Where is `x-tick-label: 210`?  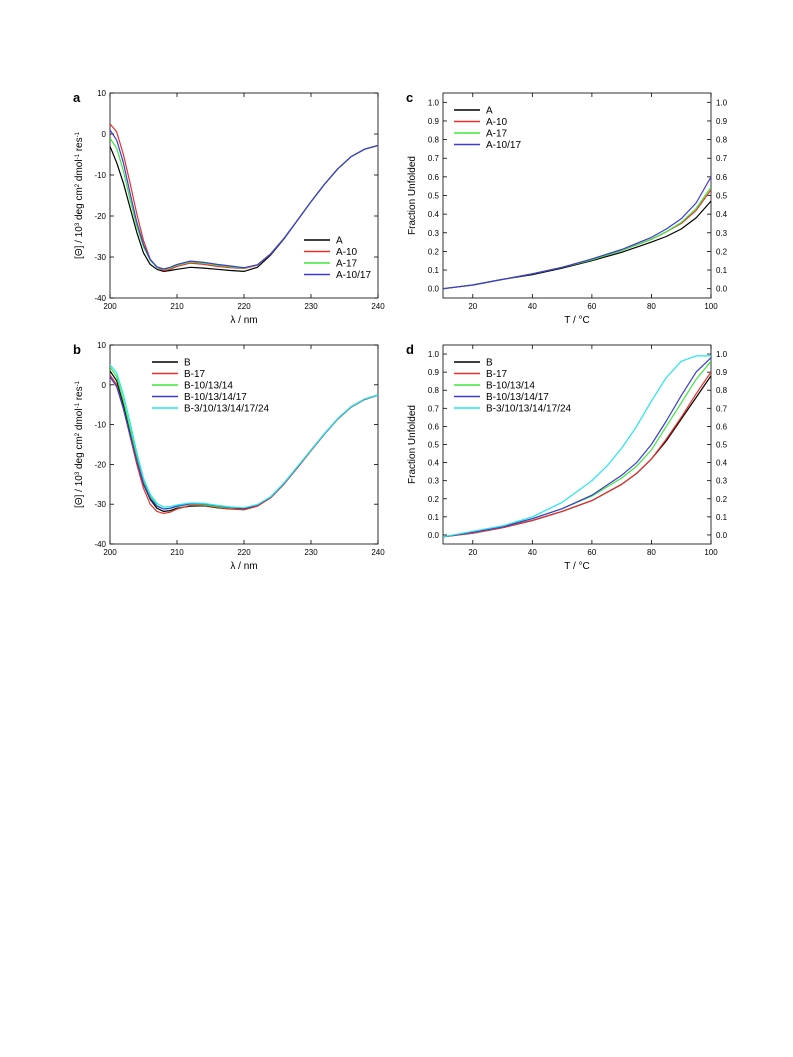
x-tick-label: 210 is located at coordinates (177, 552).